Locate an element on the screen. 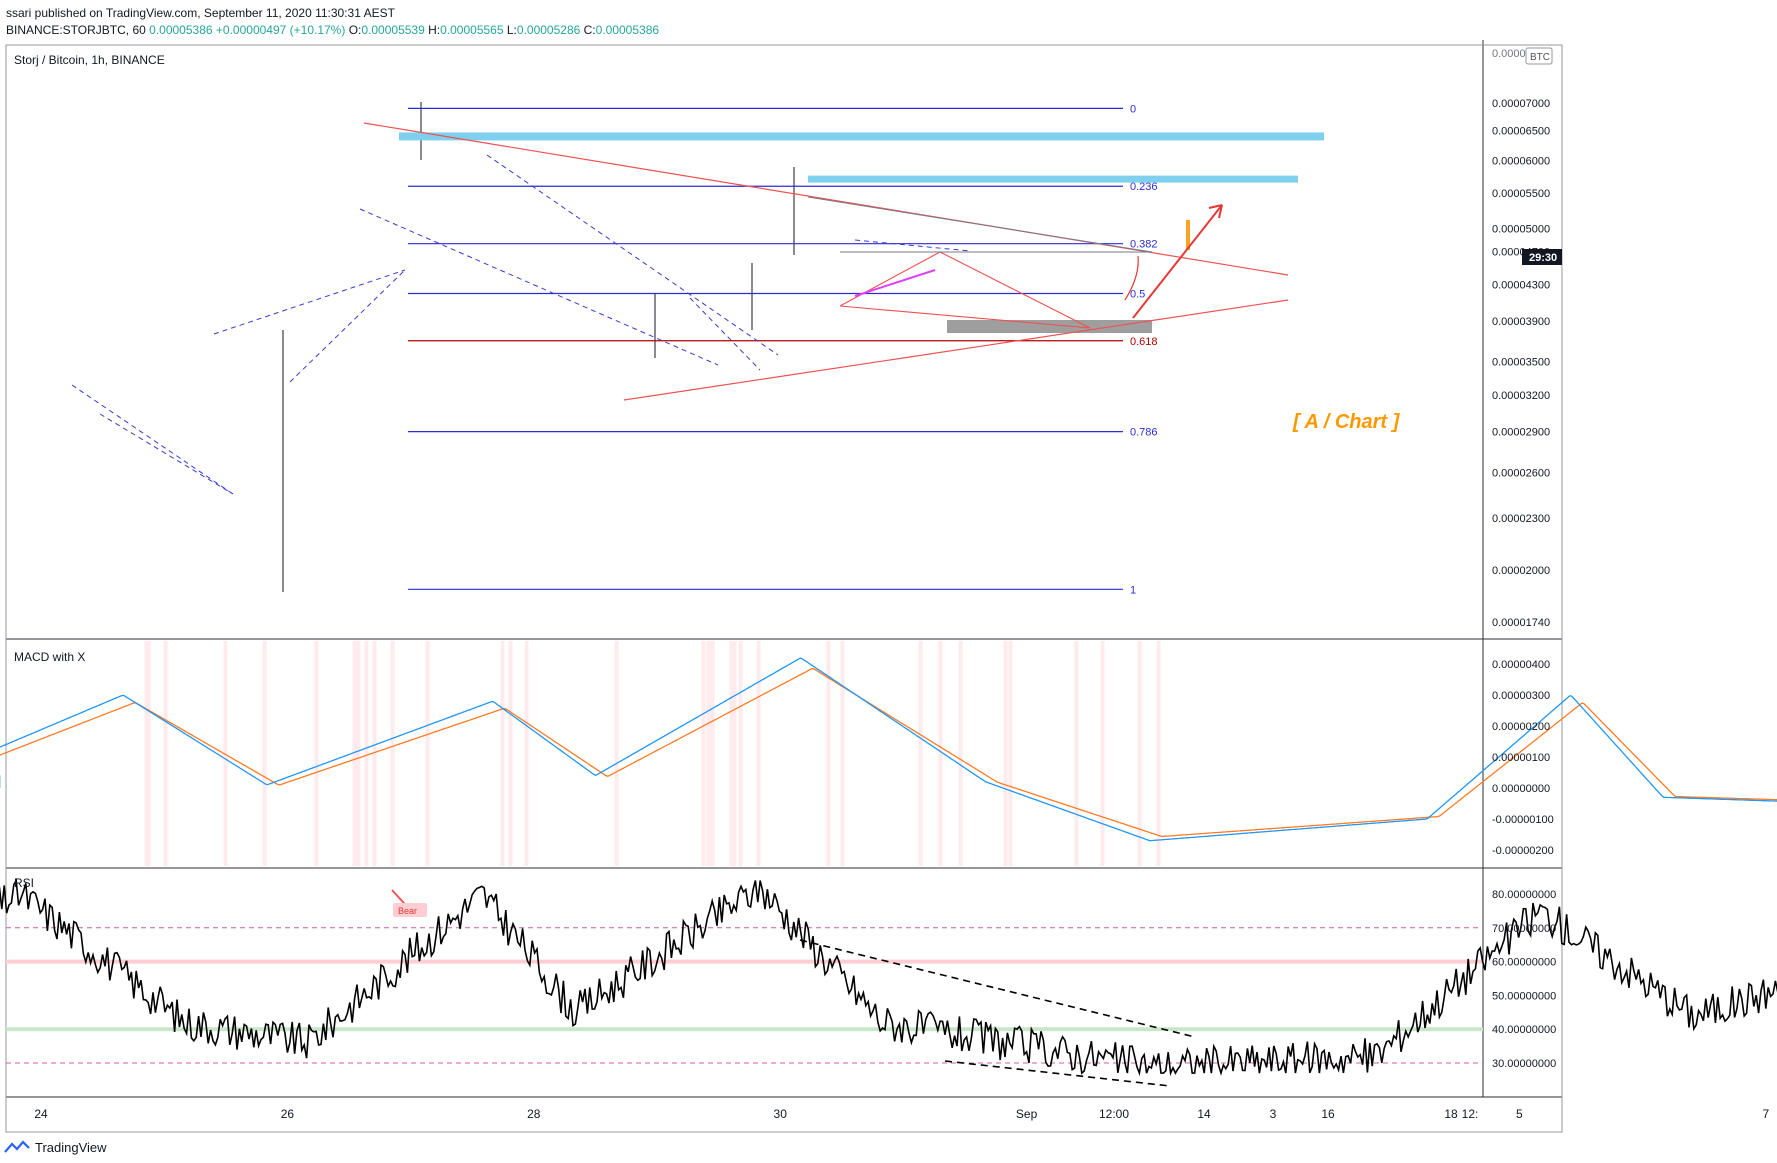  macd-tick-label: -0.00000100 is located at coordinates (1523, 820).